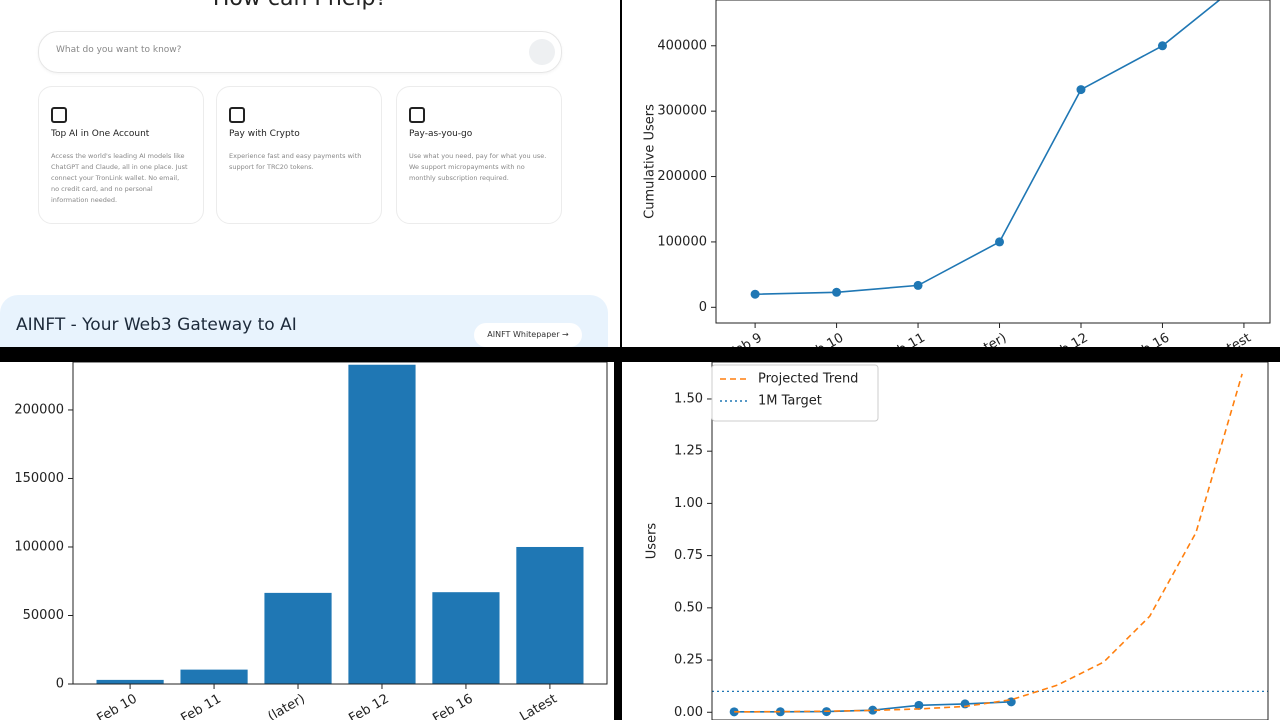 This screenshot has height=720, width=1280. Describe the element at coordinates (528, 335) in the screenshot. I see `whitepaper-button: AINFT Whitepaper →` at that location.